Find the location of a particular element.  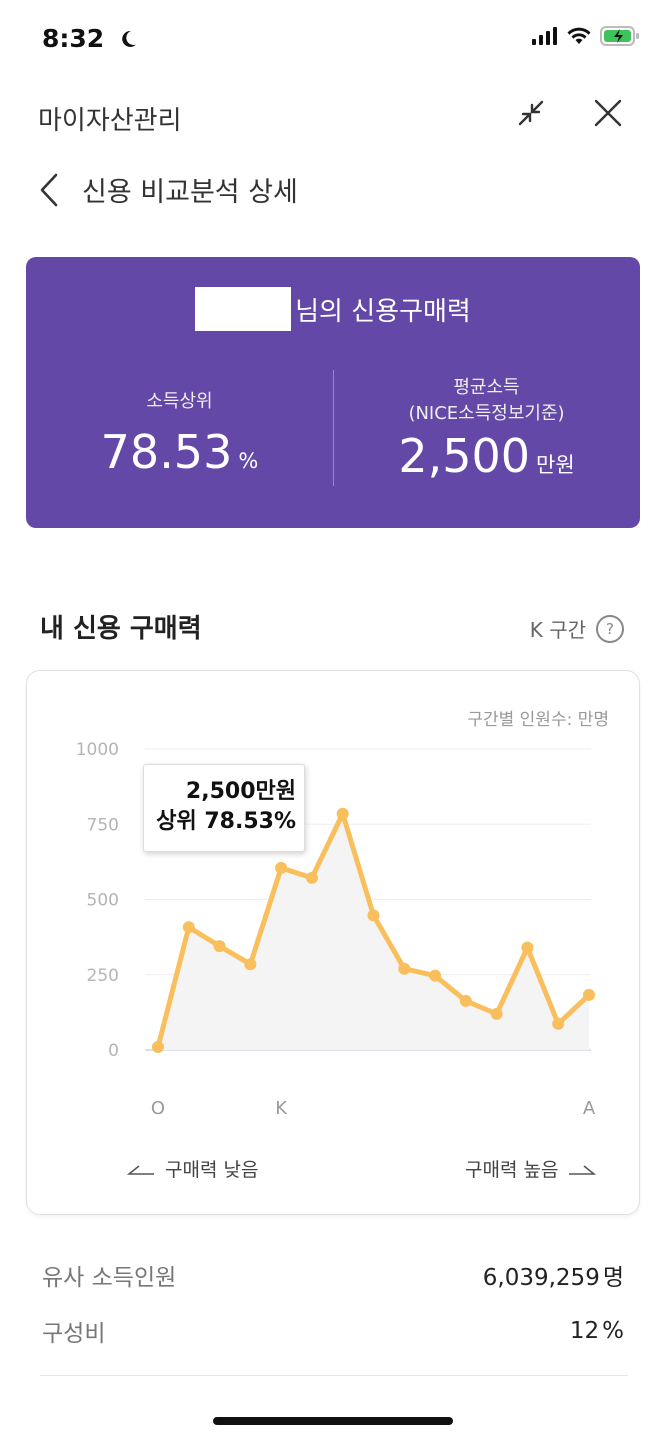

user-name-mask is located at coordinates (243, 309).